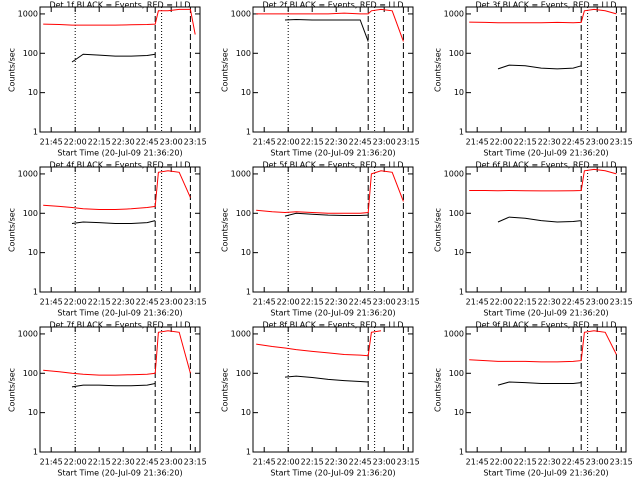 This screenshot has height=480, width=640. Describe the element at coordinates (545, 325) in the screenshot. I see `chart-title: Det 9f BLACK = Events, RED = LLD` at that location.